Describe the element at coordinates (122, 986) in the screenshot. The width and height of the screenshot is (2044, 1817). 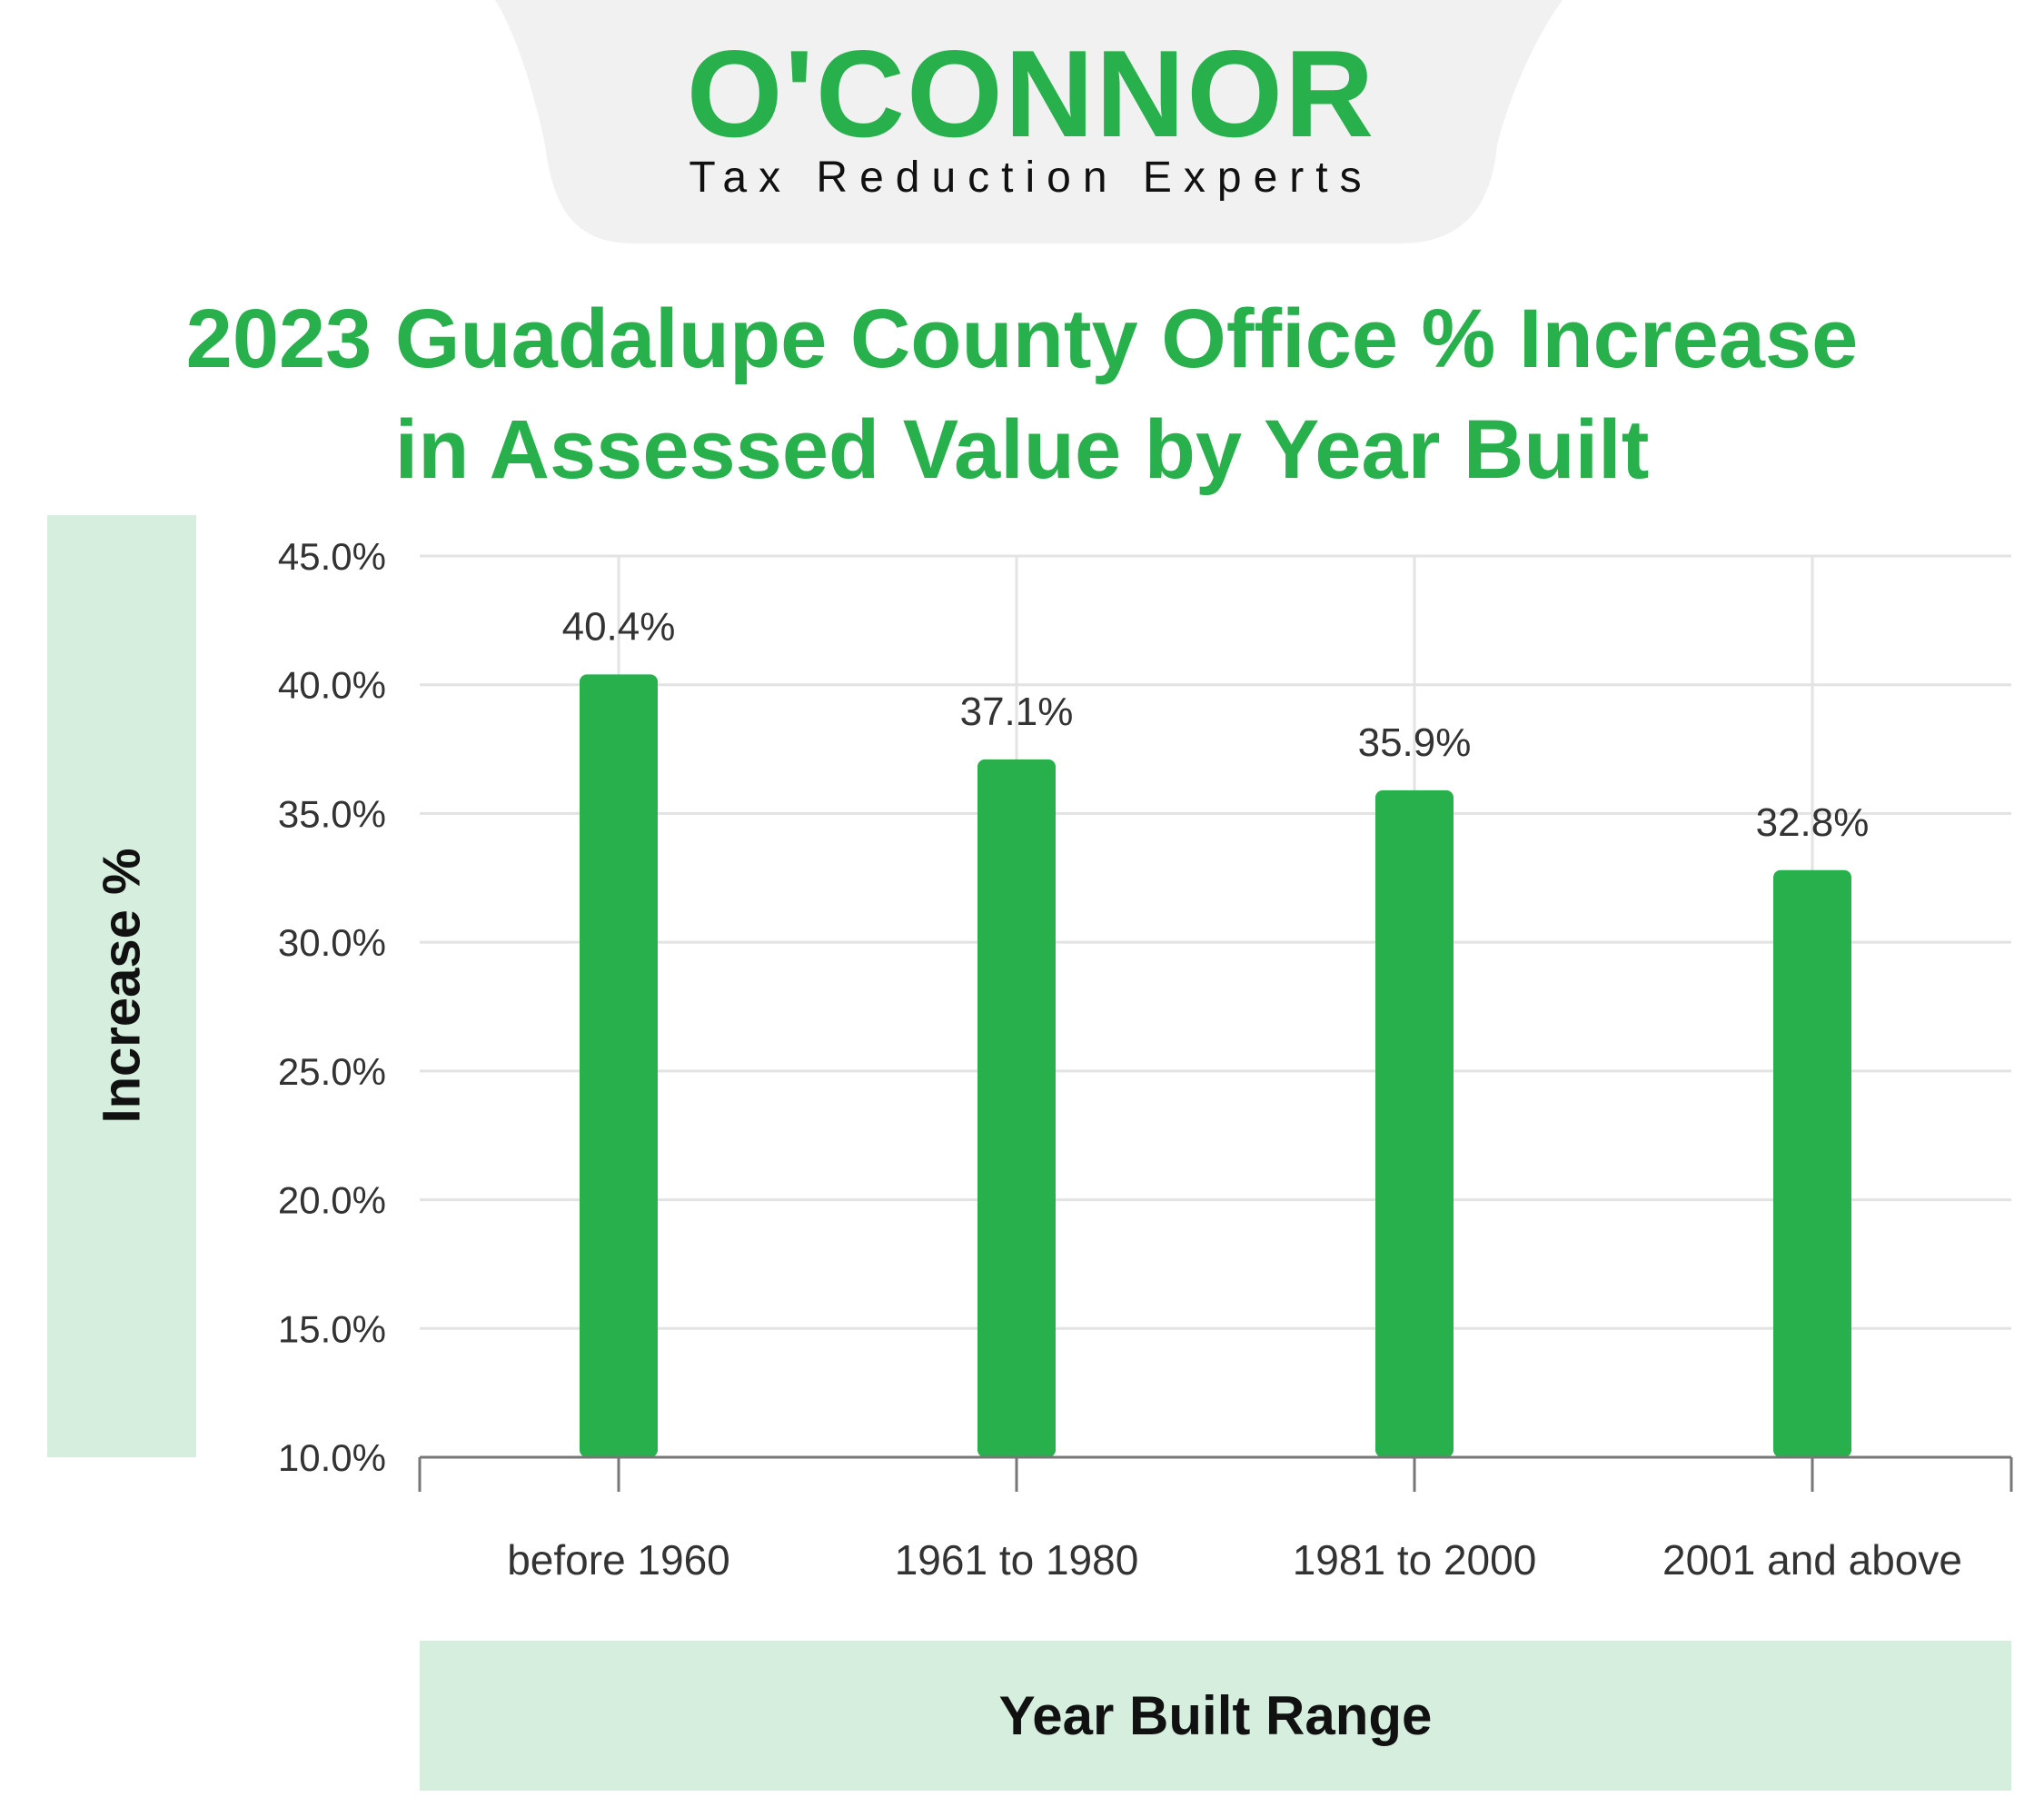
I see `y-axis-label-panel` at that location.